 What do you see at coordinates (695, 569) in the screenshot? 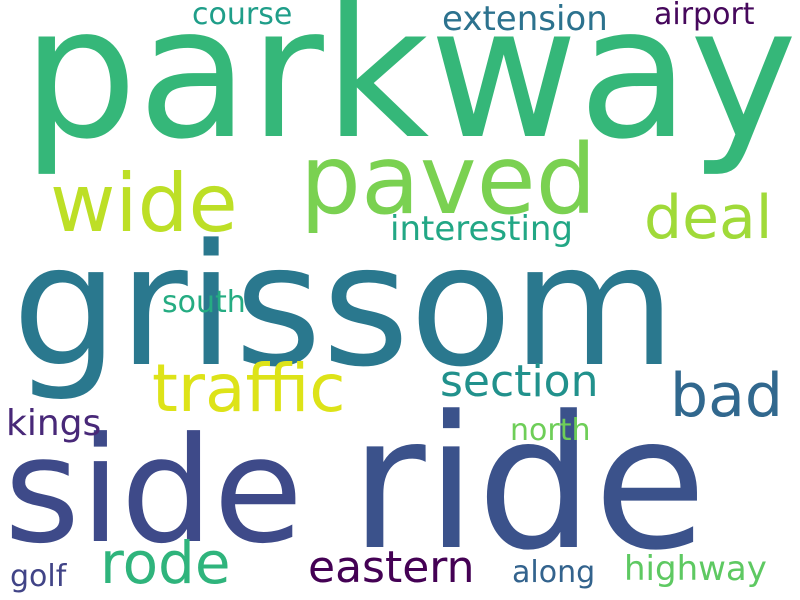
I see `word-highway: highway` at bounding box center [695, 569].